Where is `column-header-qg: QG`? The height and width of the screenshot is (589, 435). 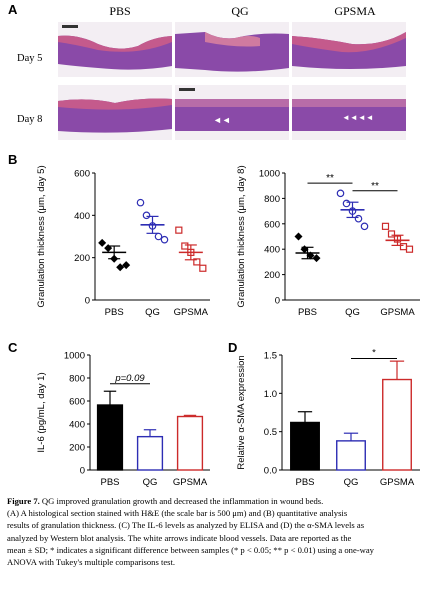
column-header-qg: QG is located at coordinates (240, 11).